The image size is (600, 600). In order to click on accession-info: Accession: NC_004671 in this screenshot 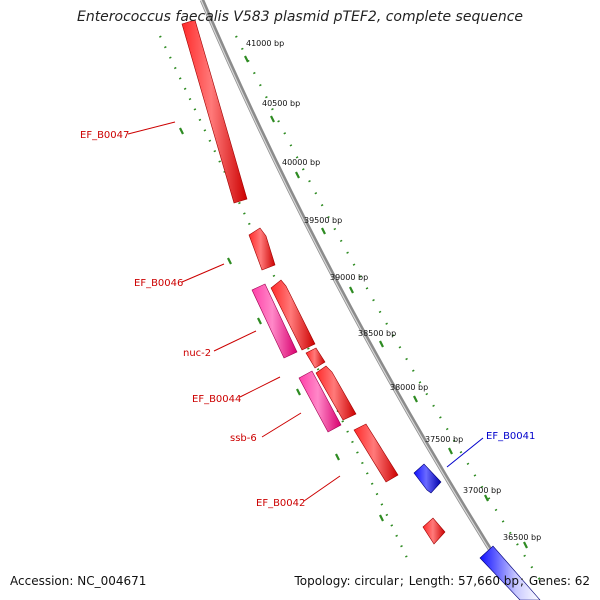, I will do `click(78, 581)`.